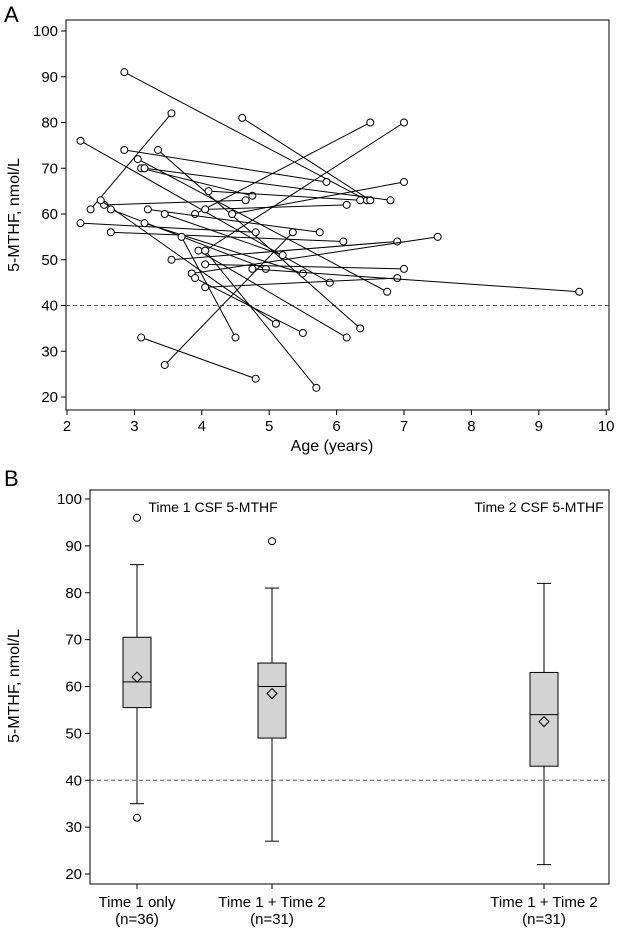  I want to click on panel-a-y-tick-label: 80, so click(49, 123).